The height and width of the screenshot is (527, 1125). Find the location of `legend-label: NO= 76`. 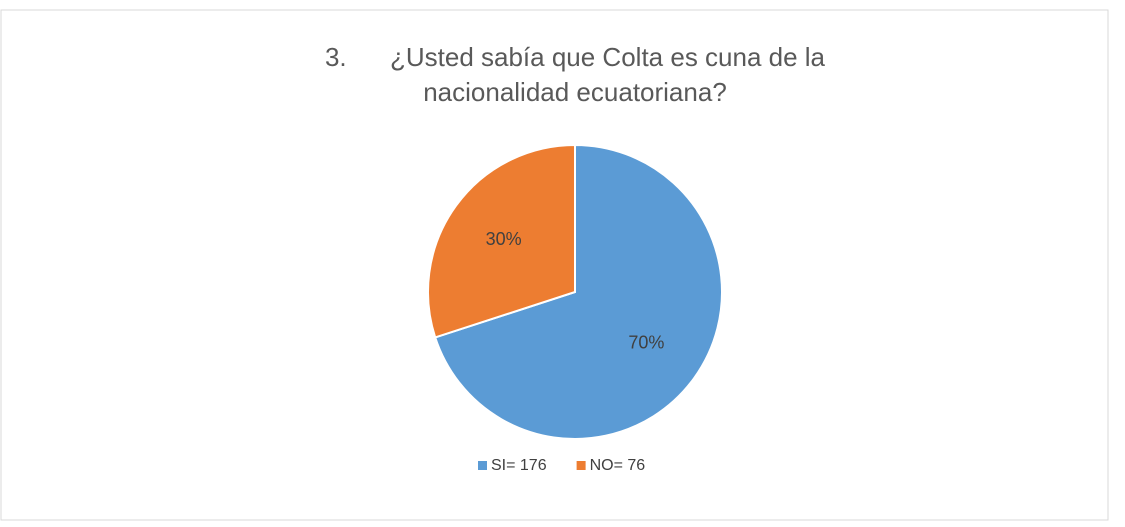

legend-label: NO= 76 is located at coordinates (618, 465).